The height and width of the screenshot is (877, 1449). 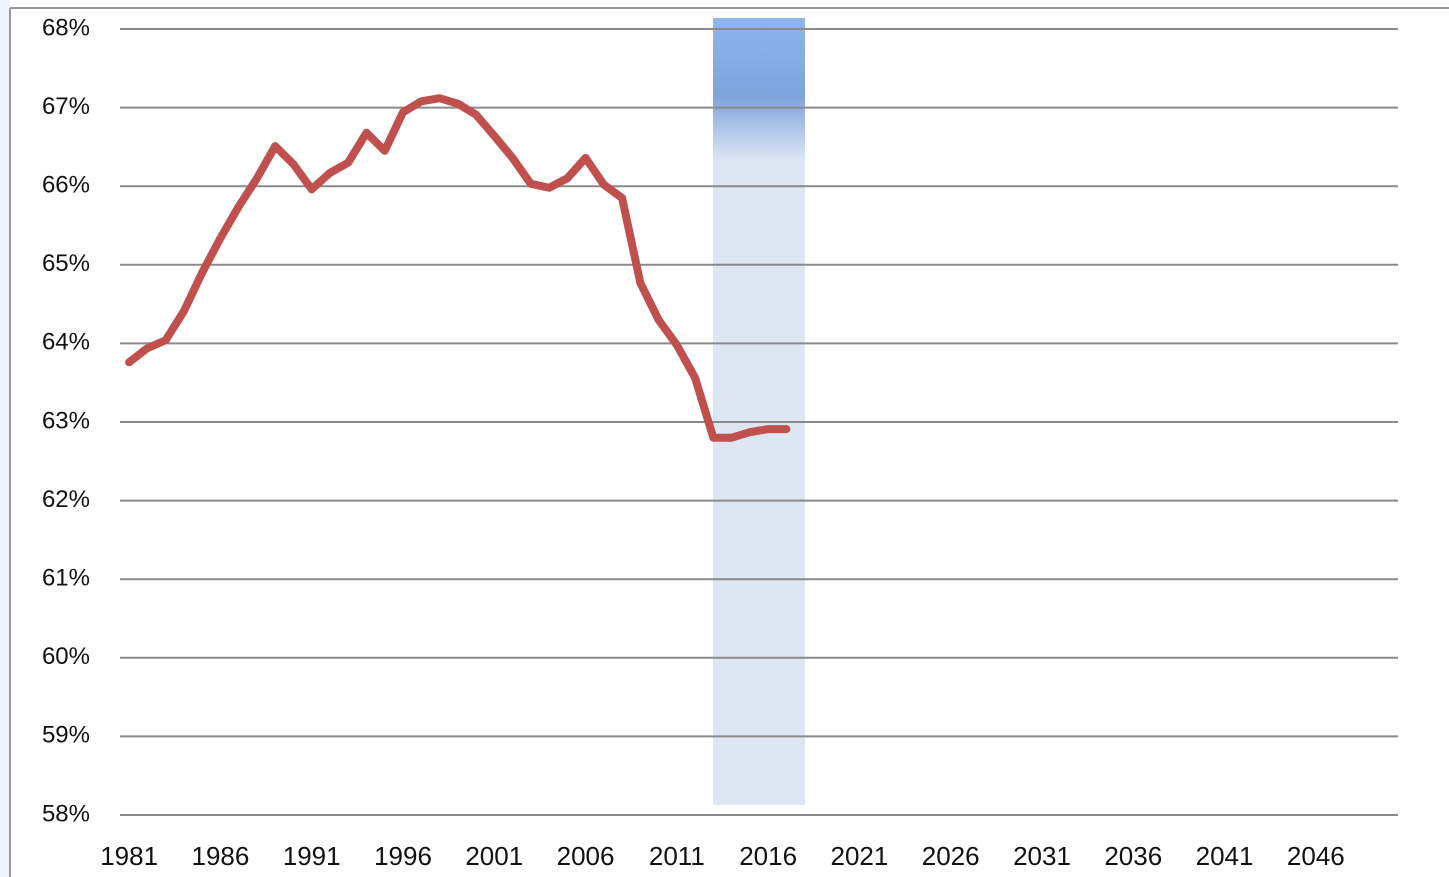 I want to click on y-tick-label: 64%, so click(x=66, y=342).